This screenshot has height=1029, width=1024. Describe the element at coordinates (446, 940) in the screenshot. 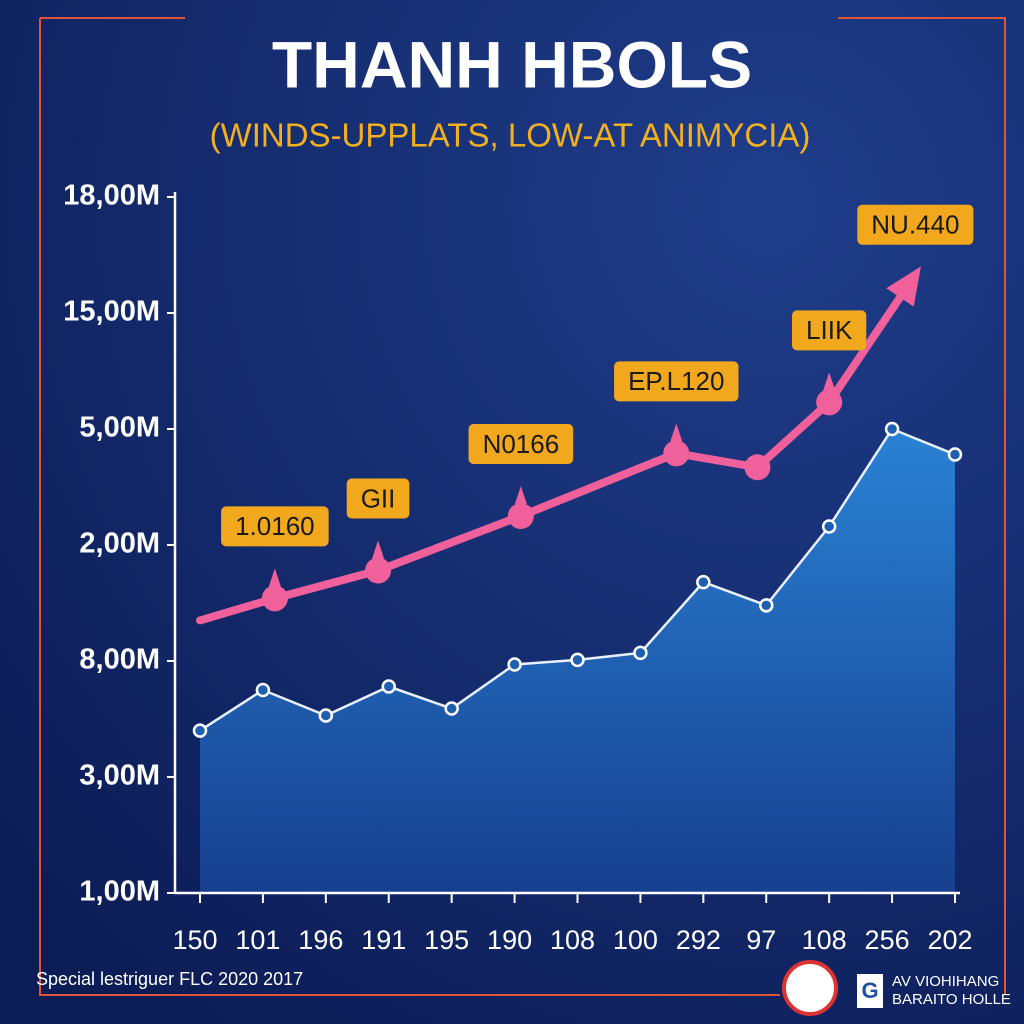

I see `x-tick-label: 195` at that location.